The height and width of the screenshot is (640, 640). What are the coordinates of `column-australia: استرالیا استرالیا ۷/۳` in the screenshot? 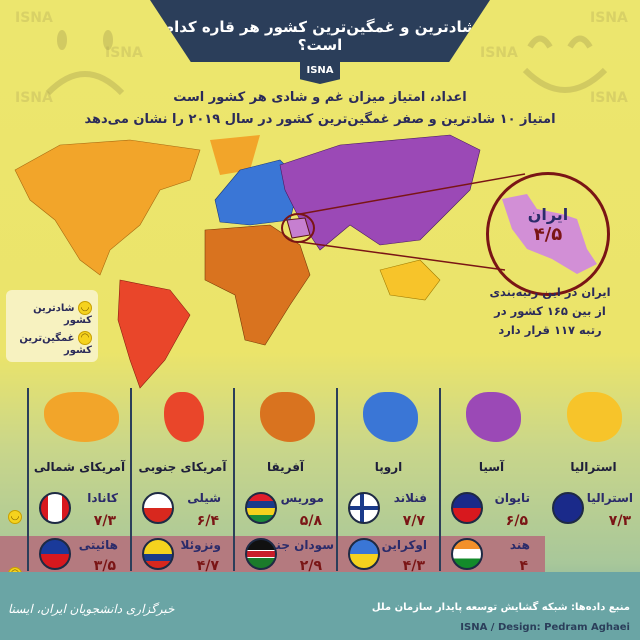 It's located at (591, 479).